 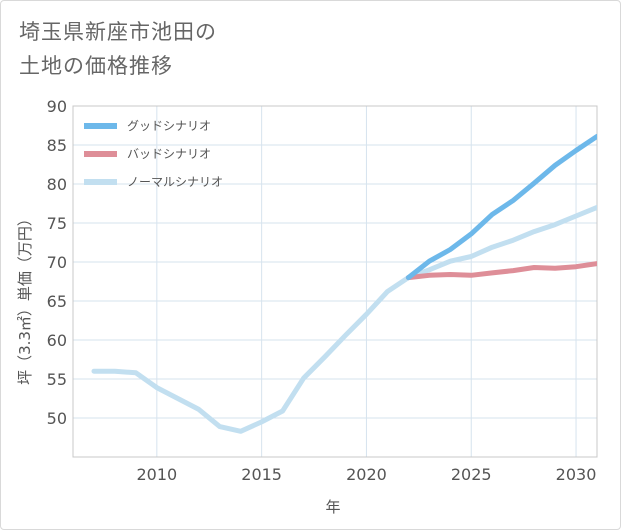 What do you see at coordinates (332, 507) in the screenshot?
I see `x-axis-label: 年` at bounding box center [332, 507].